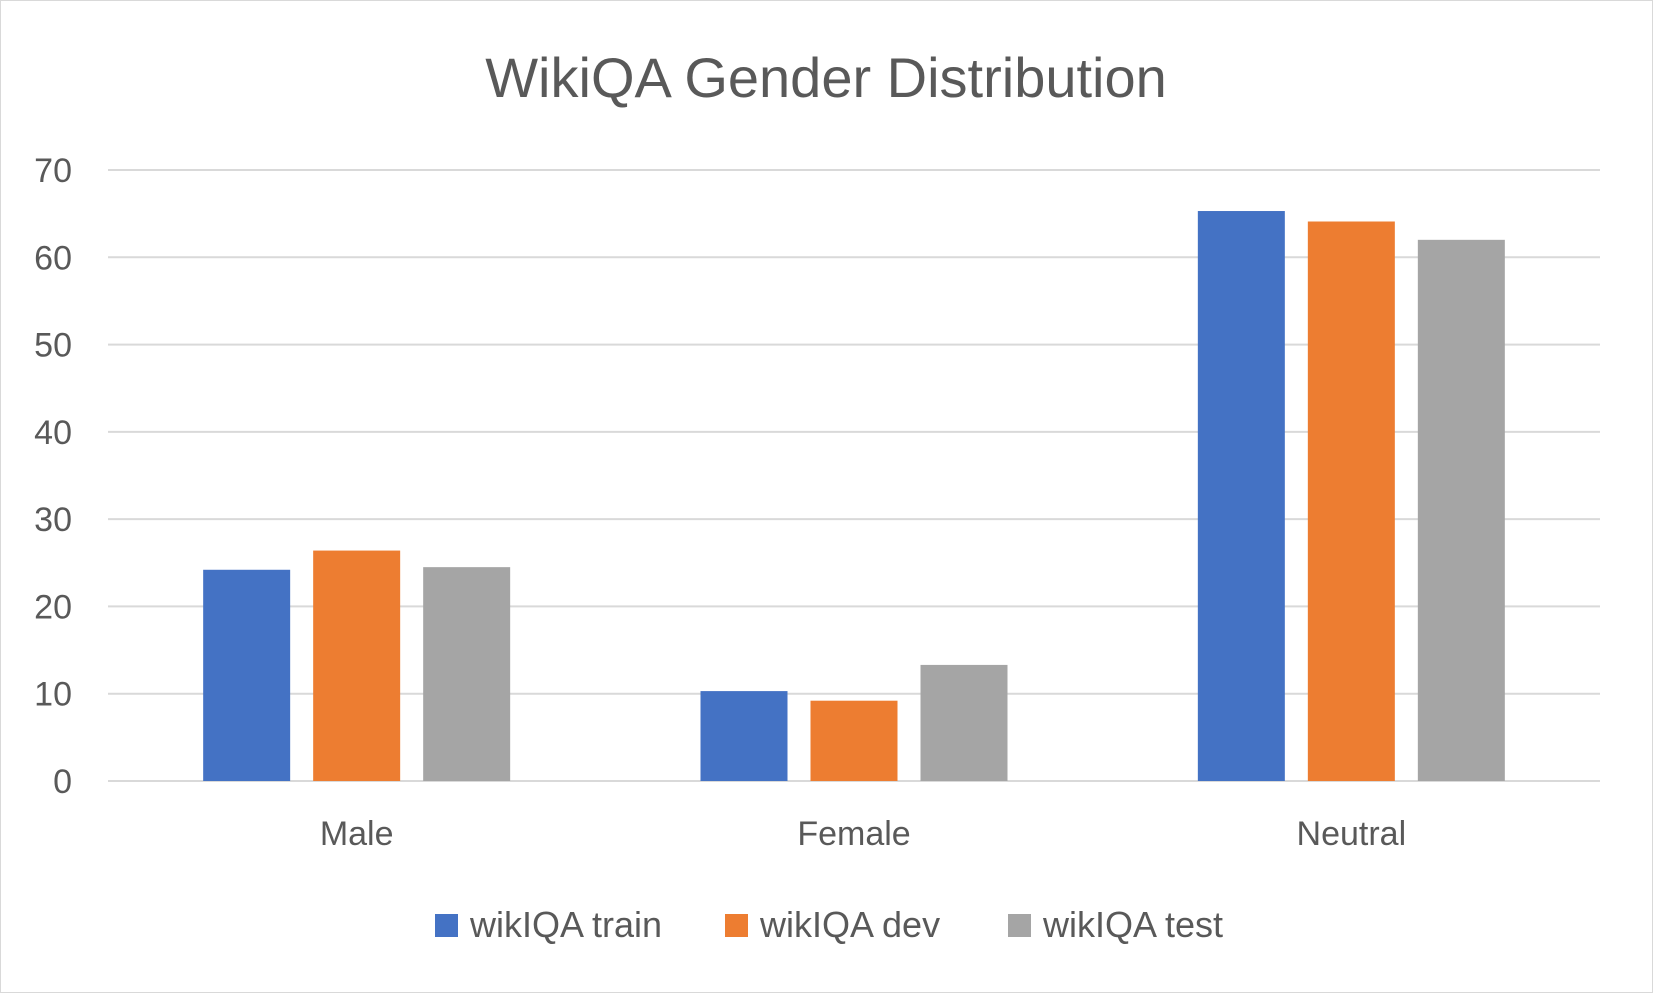 This screenshot has width=1653, height=993. What do you see at coordinates (53, 520) in the screenshot?
I see `y-tick-label: 30` at bounding box center [53, 520].